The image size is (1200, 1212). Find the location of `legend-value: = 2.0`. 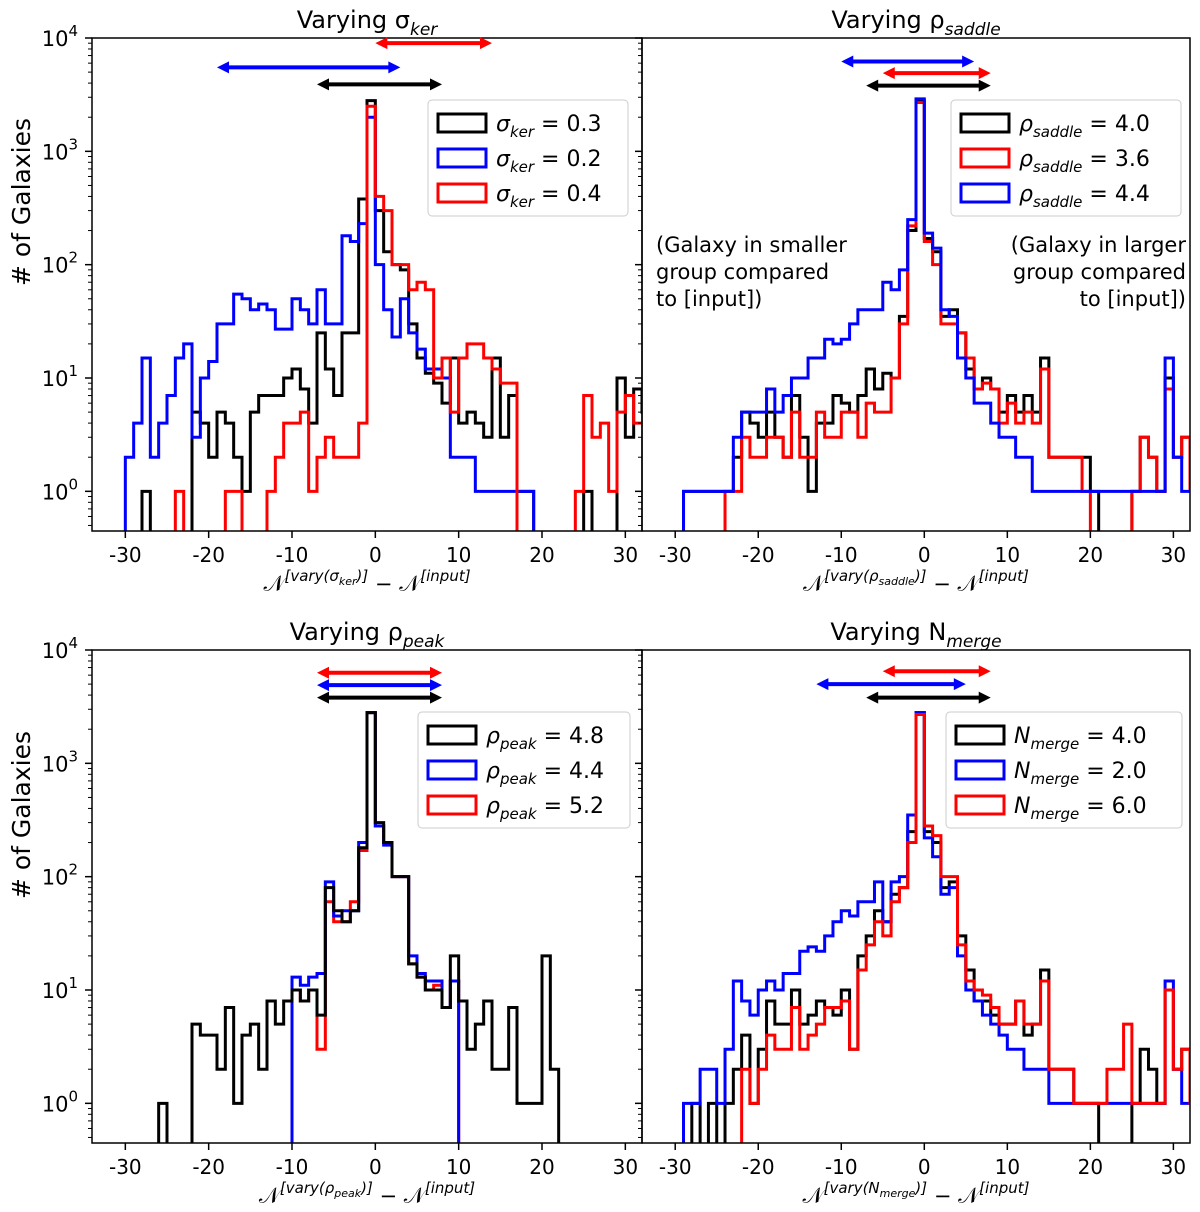

legend-value: = 2.0 is located at coordinates (1112, 771).